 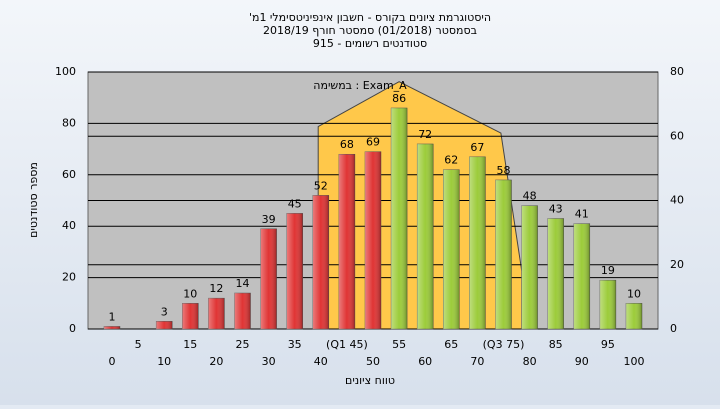 I want to click on x-tick-label: 80, so click(x=530, y=361).